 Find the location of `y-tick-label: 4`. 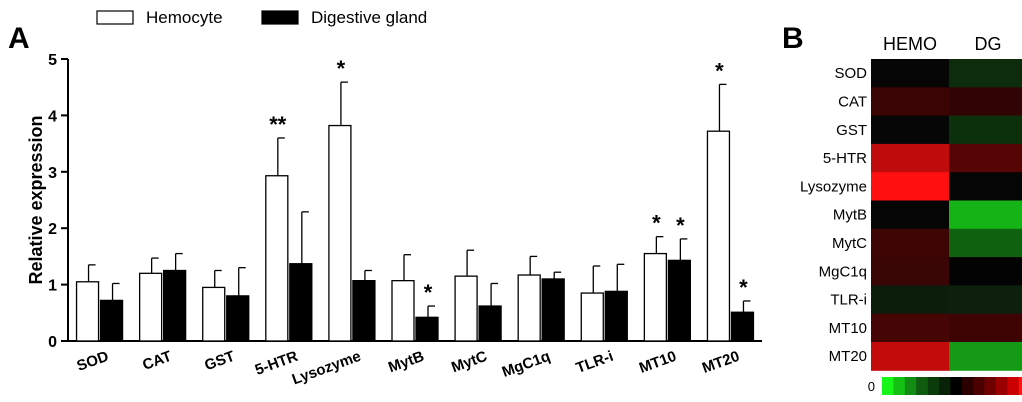

y-tick-label: 4 is located at coordinates (52, 116).